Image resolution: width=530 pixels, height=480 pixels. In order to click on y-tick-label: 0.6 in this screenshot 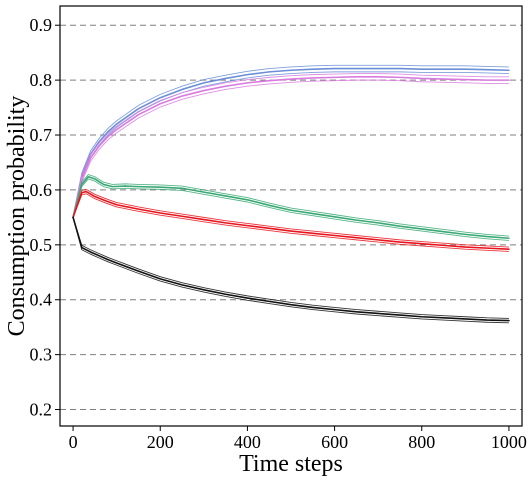, I will do `click(41, 190)`.